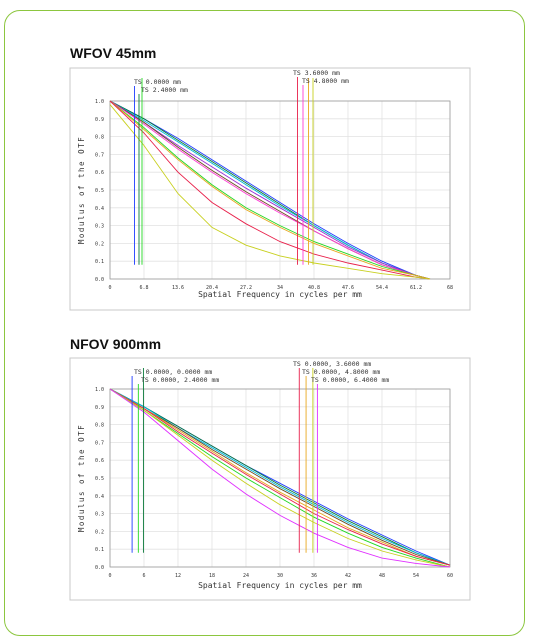  I want to click on x-tick-label: 60, so click(450, 576).